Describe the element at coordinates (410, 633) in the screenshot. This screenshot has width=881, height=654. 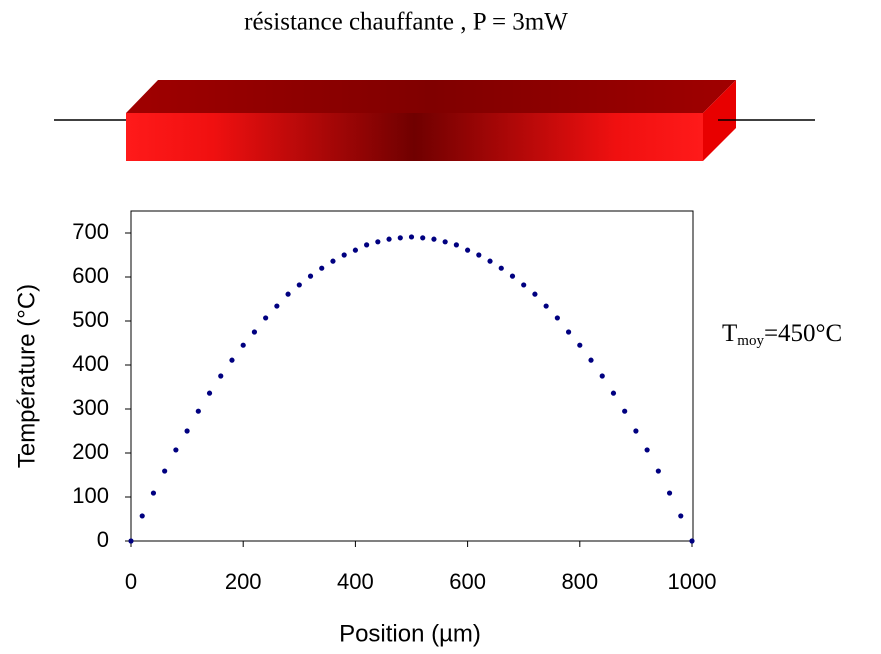
I see `x-axis-label: Position (µm)` at that location.